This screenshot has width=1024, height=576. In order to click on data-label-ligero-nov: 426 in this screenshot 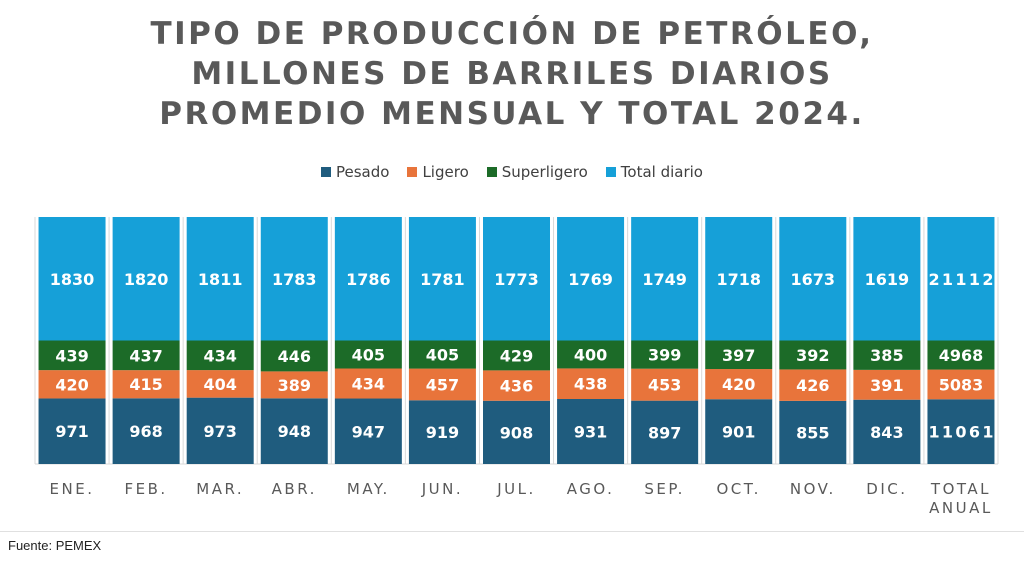, I will do `click(812, 385)`.